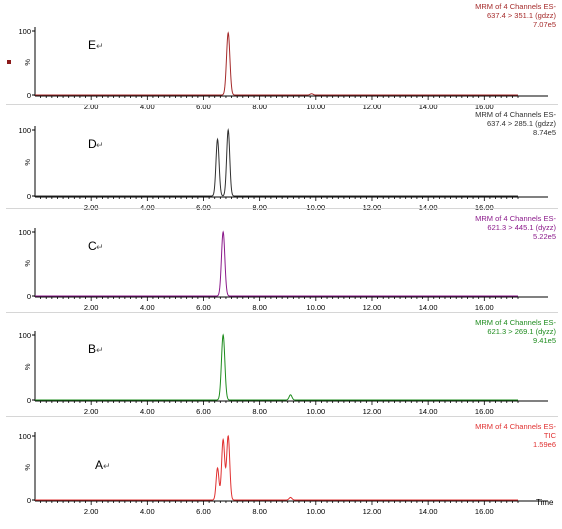 The image size is (562, 529). I want to click on trace-header-line: 637.4 > 351.1 (gdzz), so click(522, 15).